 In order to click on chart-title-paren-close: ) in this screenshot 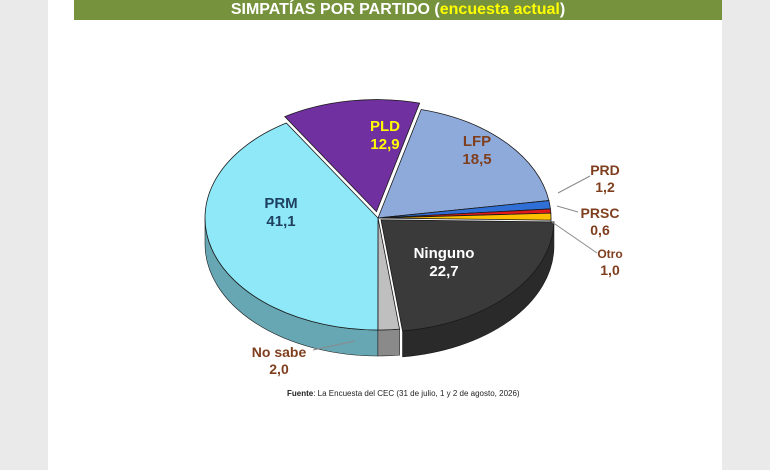, I will do `click(562, 9)`.